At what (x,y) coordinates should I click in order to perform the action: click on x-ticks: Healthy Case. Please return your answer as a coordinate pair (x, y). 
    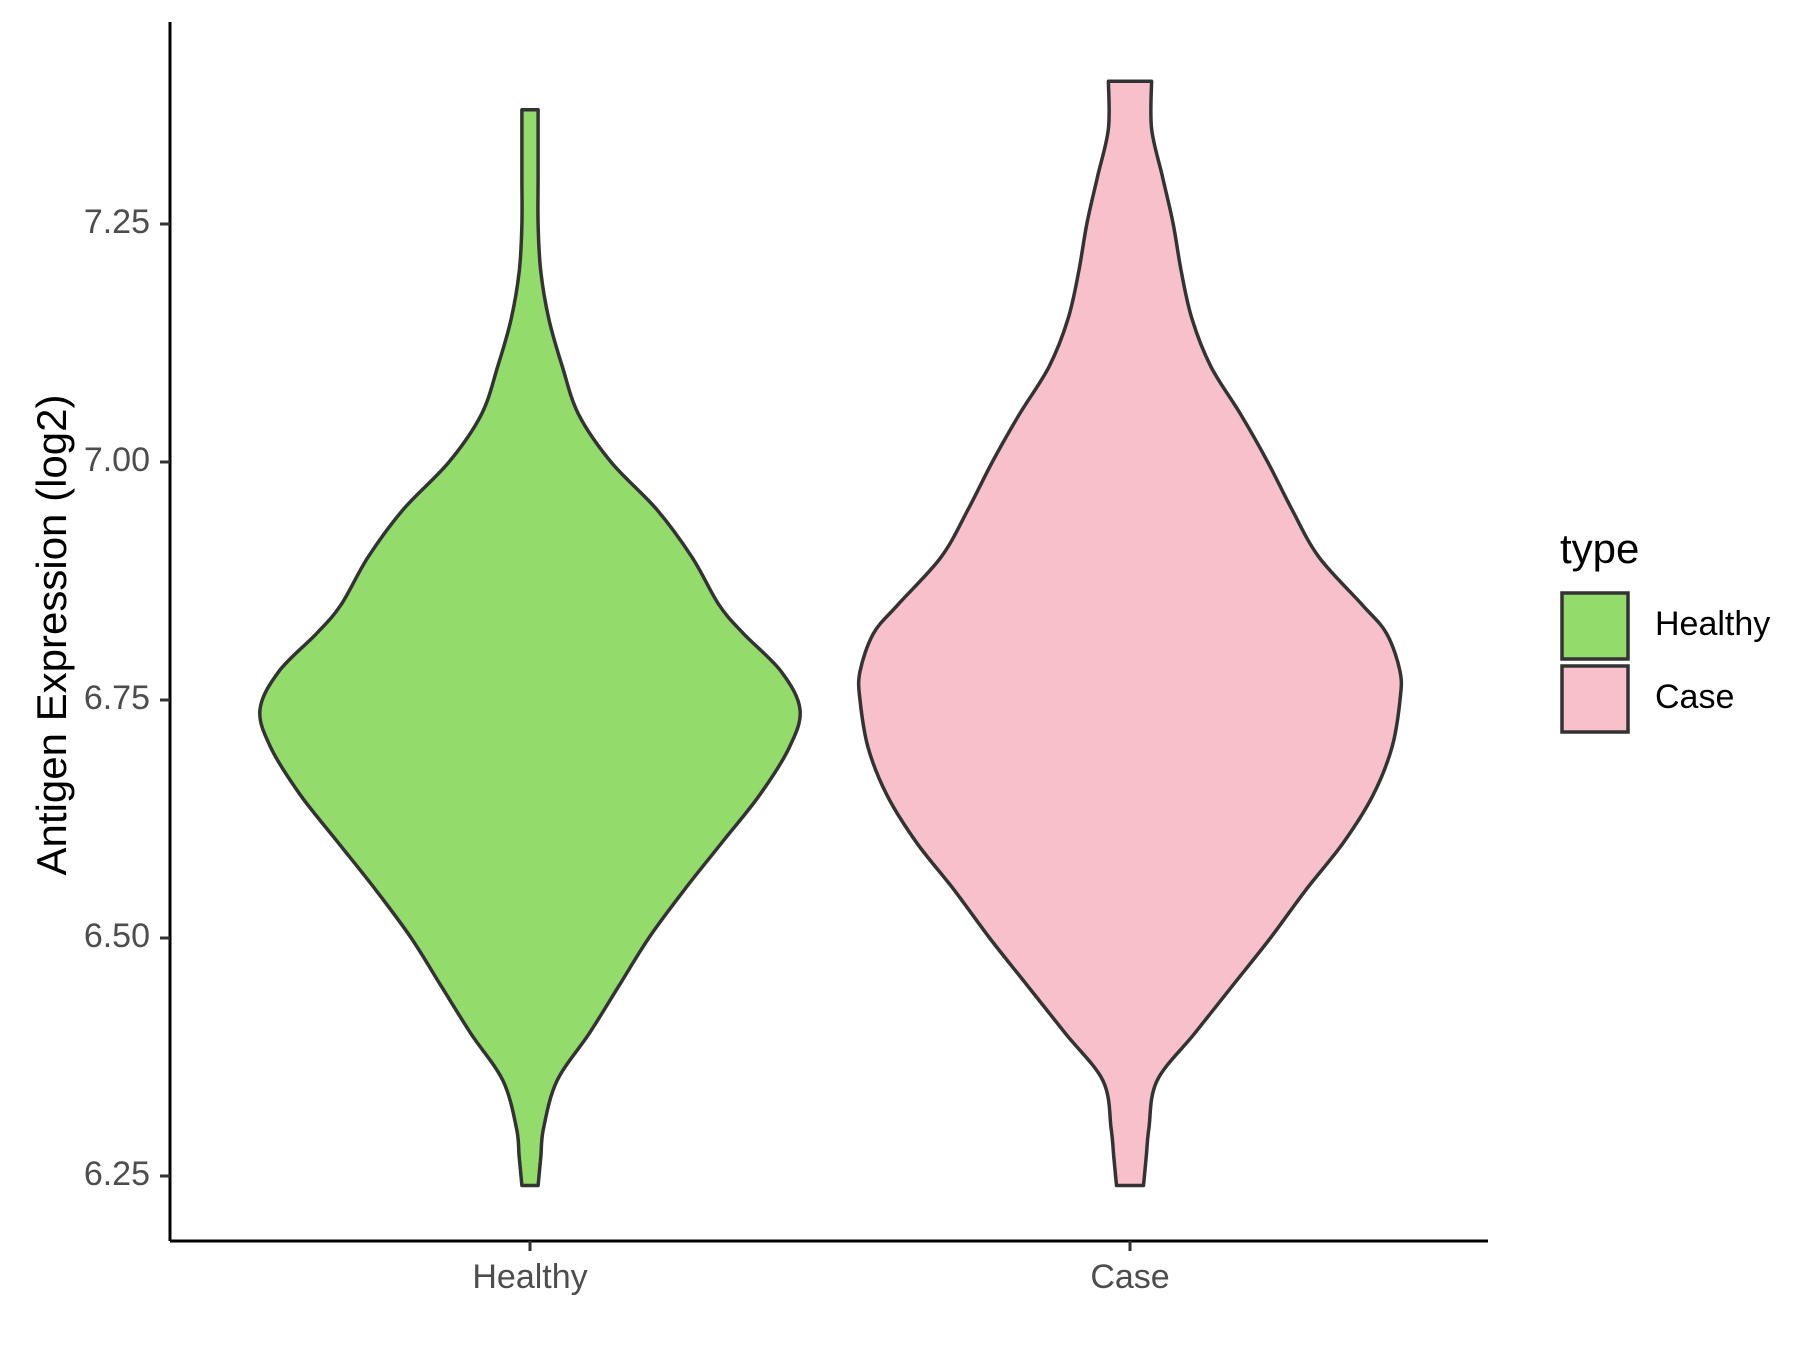
    Looking at the image, I should click on (821, 1268).